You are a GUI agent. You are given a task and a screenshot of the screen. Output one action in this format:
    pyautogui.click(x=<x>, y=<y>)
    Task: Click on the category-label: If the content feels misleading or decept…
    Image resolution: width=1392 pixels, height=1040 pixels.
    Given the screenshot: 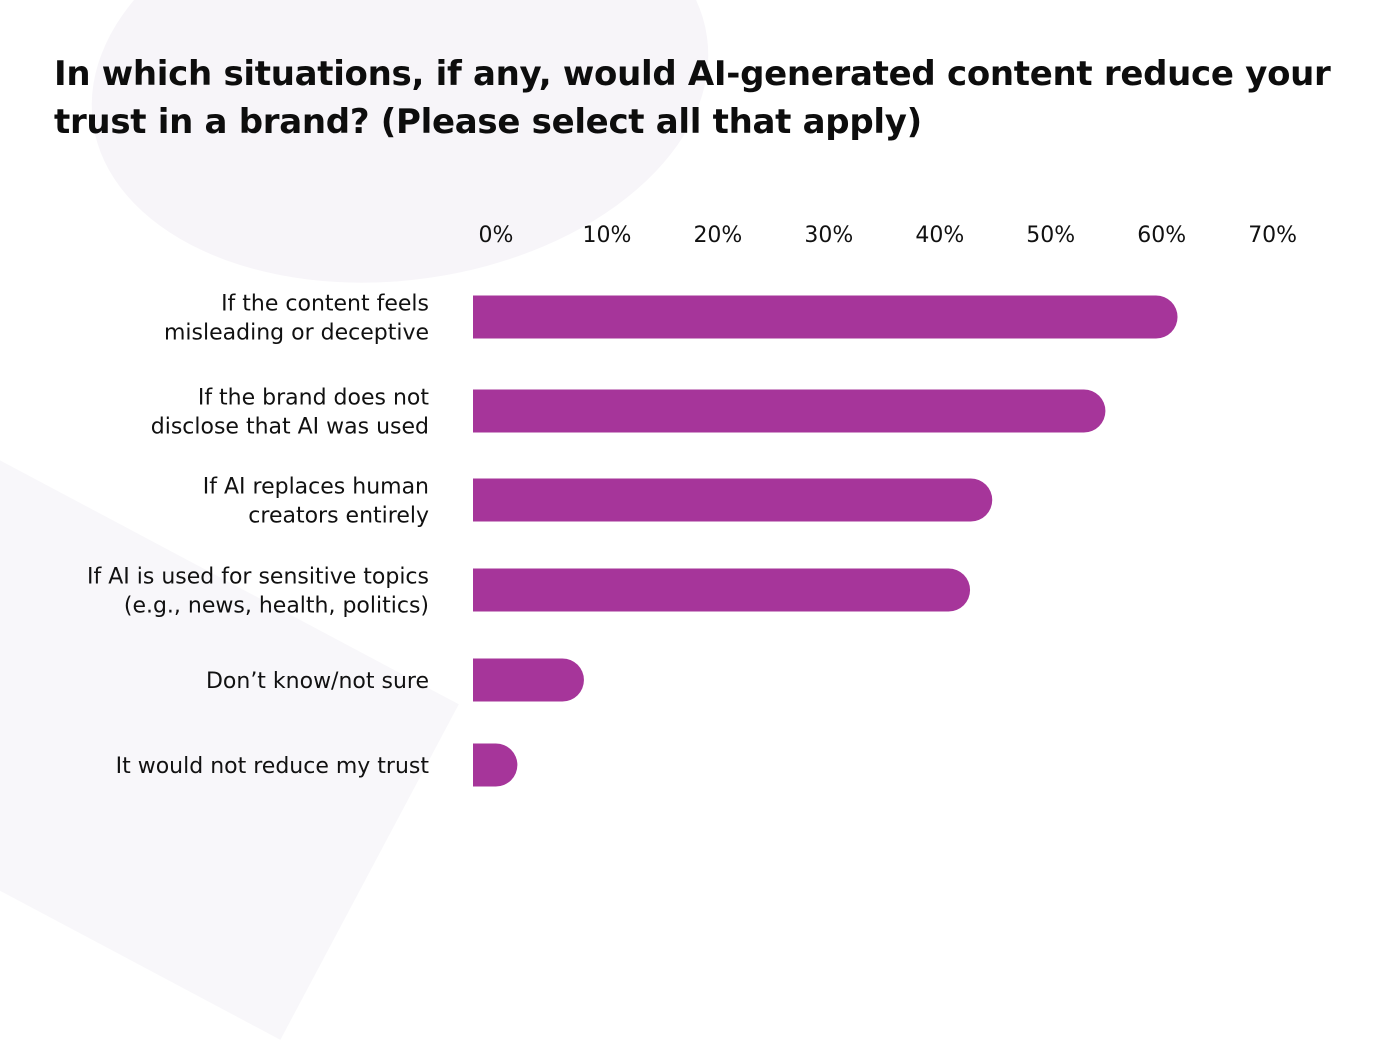 What is the action you would take?
    pyautogui.click(x=296, y=319)
    